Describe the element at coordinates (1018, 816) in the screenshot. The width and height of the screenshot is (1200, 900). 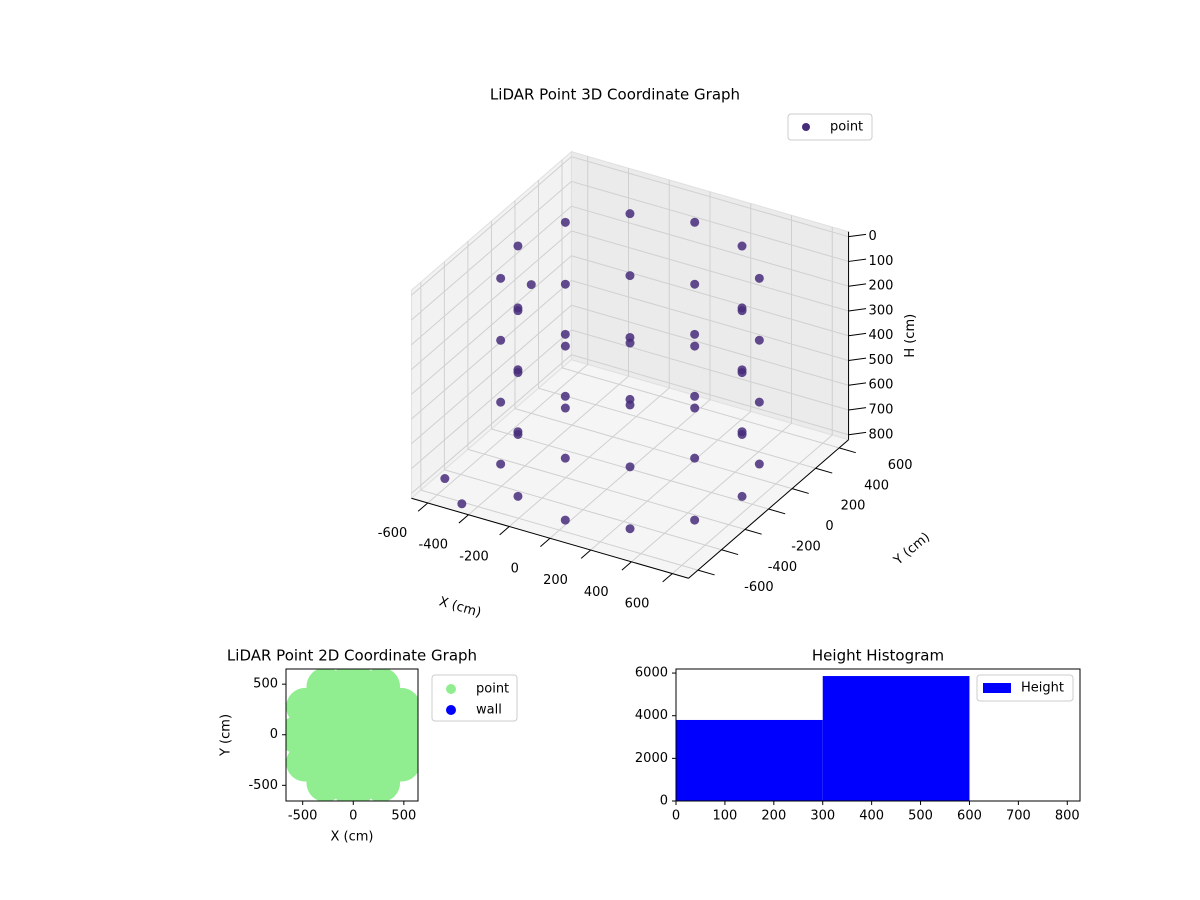
I see `x-tick-label: 700` at that location.